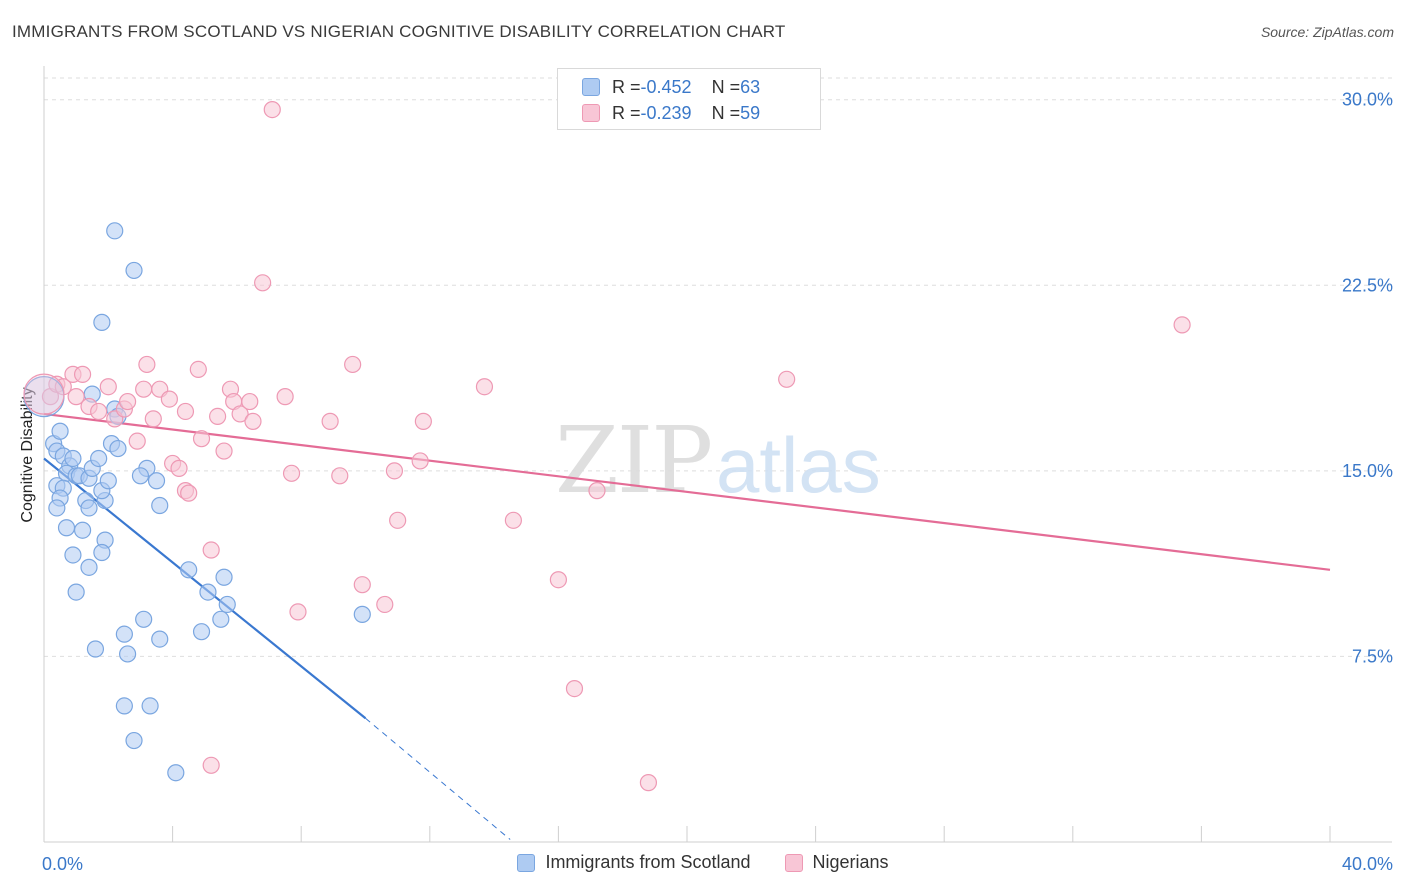  What do you see at coordinates (44, 394) in the screenshot?
I see `large-point` at bounding box center [44, 394].